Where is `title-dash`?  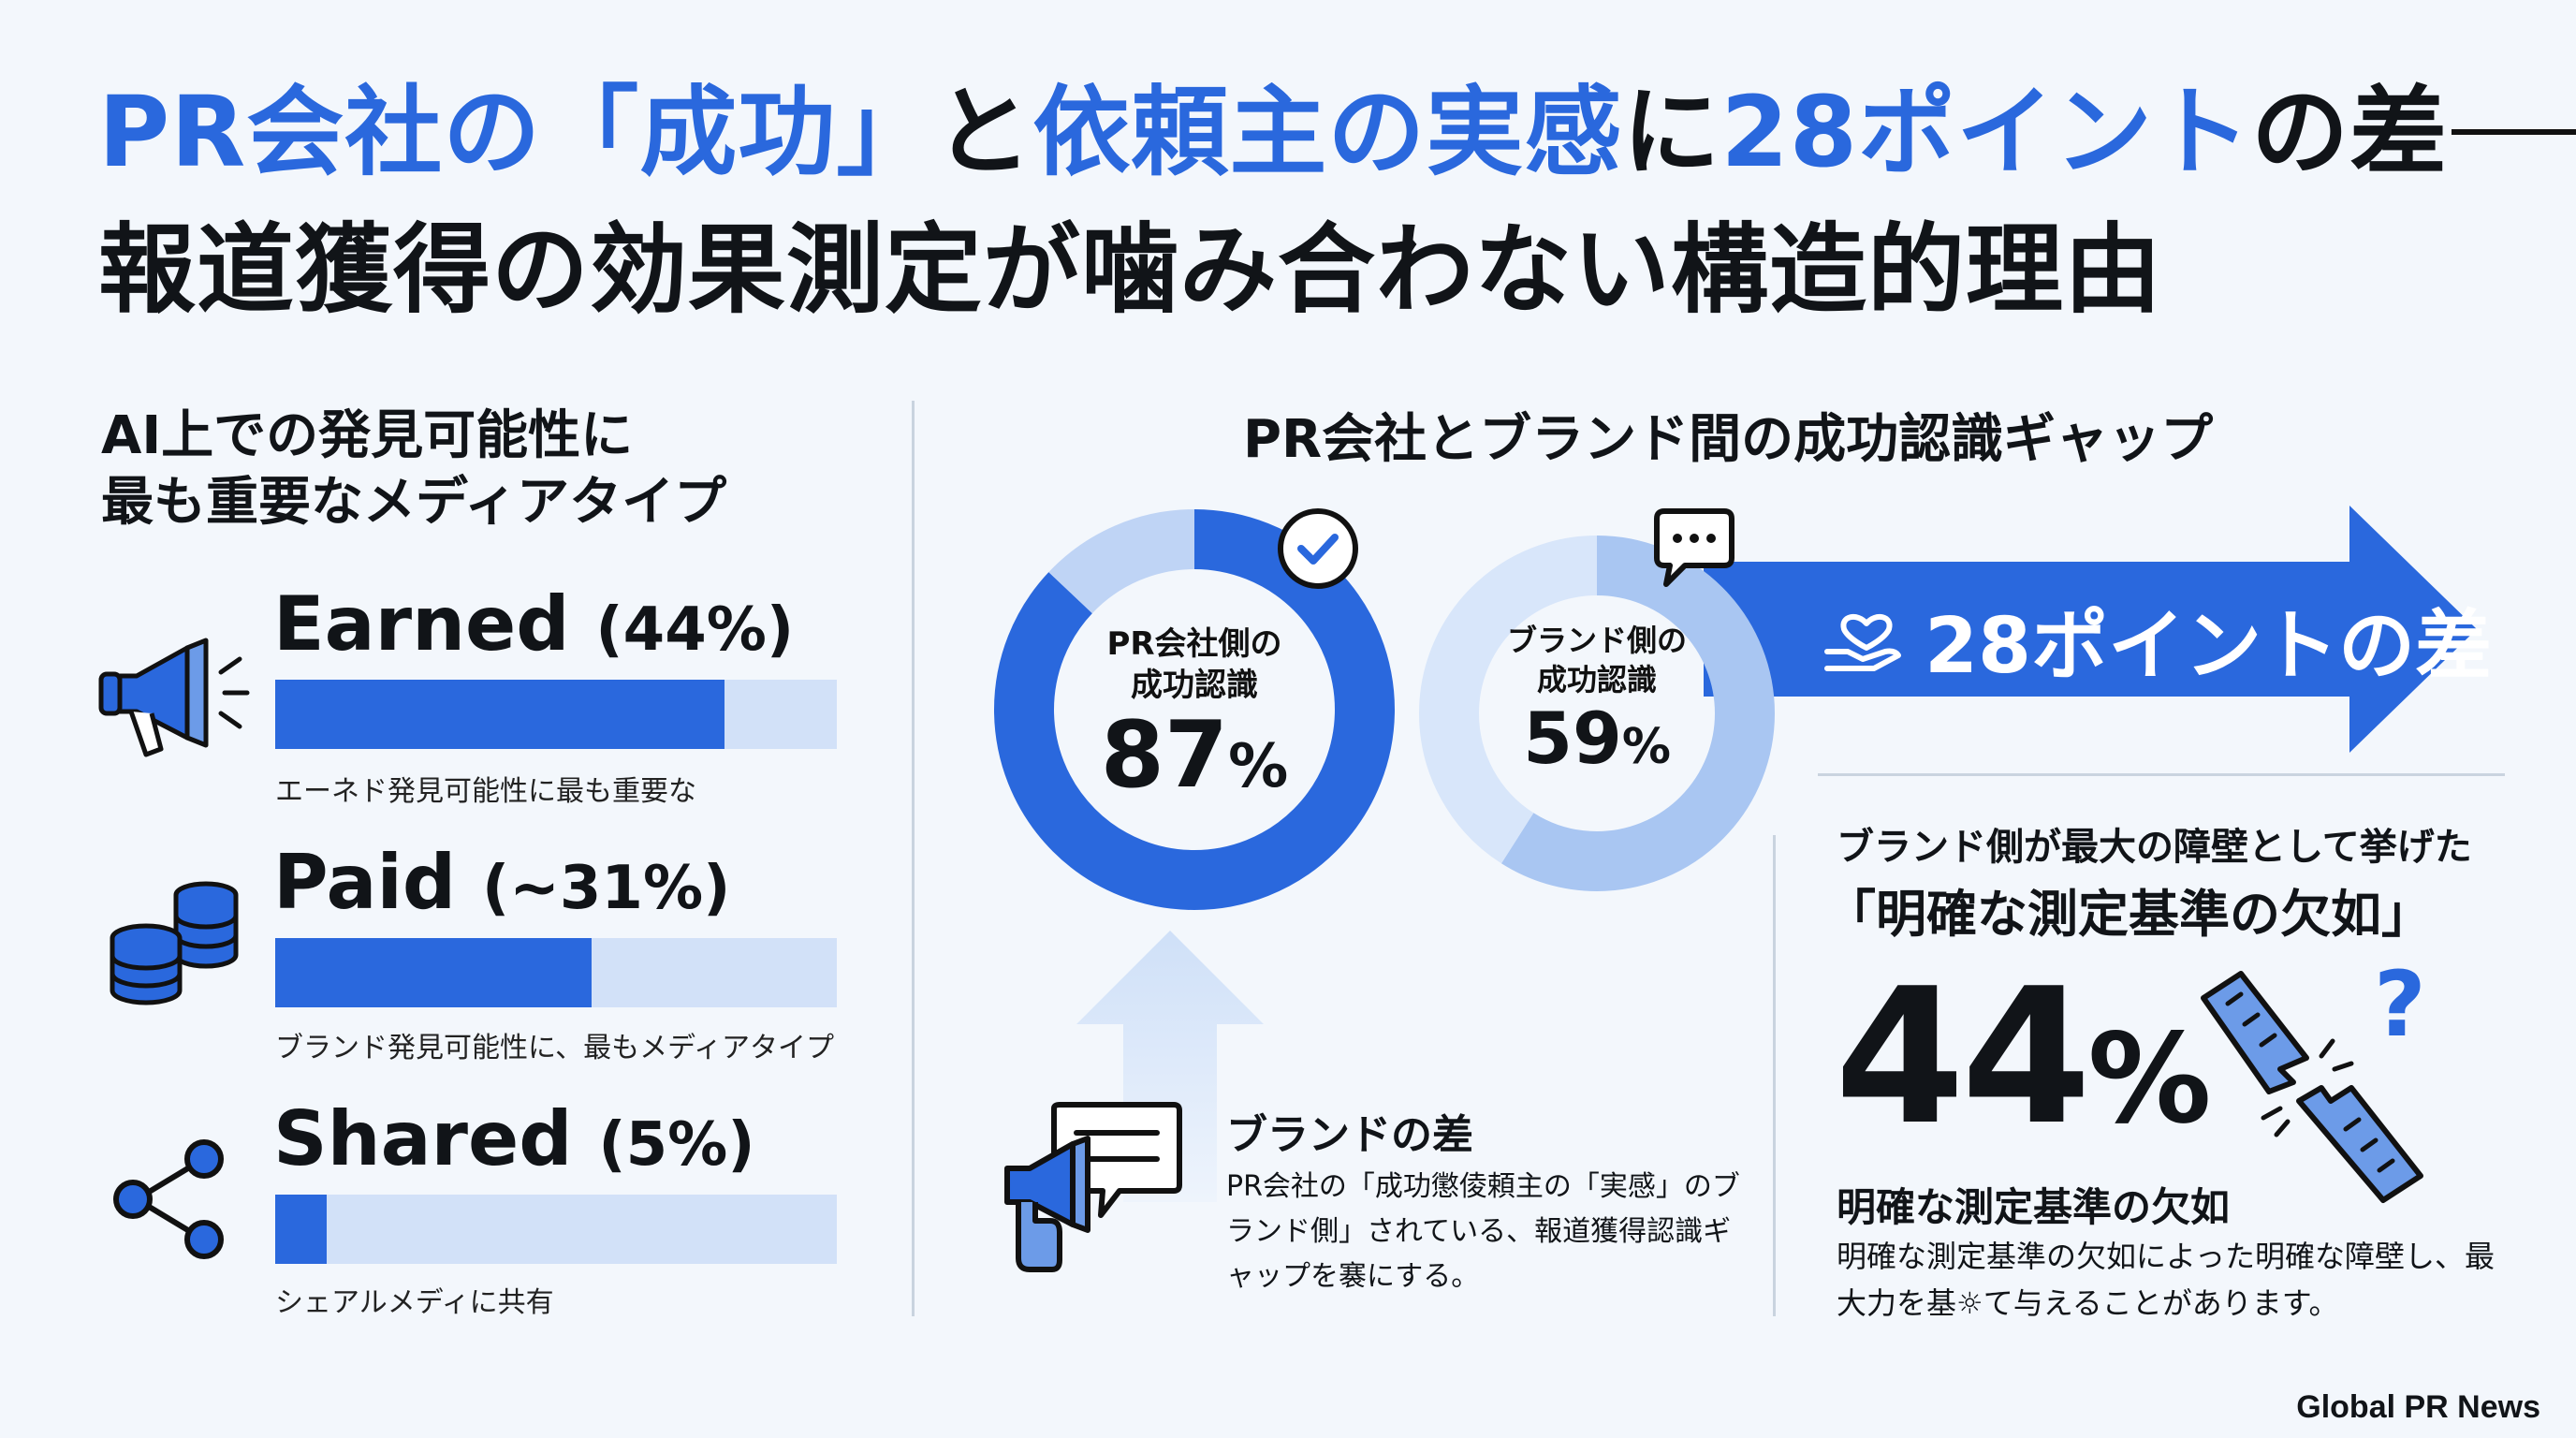 title-dash is located at coordinates (2514, 131).